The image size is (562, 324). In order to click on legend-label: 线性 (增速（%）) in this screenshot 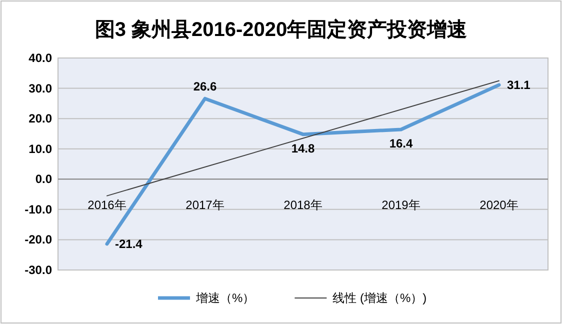, I will do `click(379, 298)`.